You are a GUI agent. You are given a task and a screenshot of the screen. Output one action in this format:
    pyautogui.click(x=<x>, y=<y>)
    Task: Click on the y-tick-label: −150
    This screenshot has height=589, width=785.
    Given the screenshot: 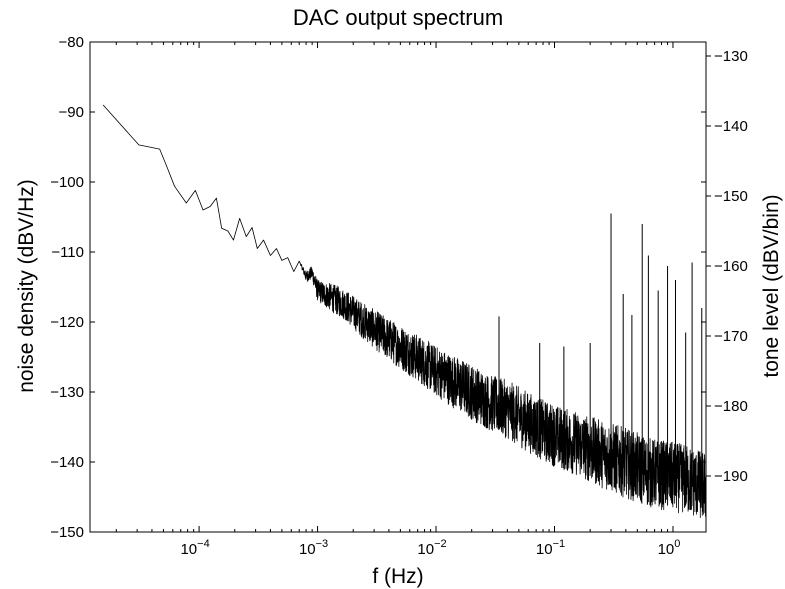 What is the action you would take?
    pyautogui.click(x=67, y=532)
    